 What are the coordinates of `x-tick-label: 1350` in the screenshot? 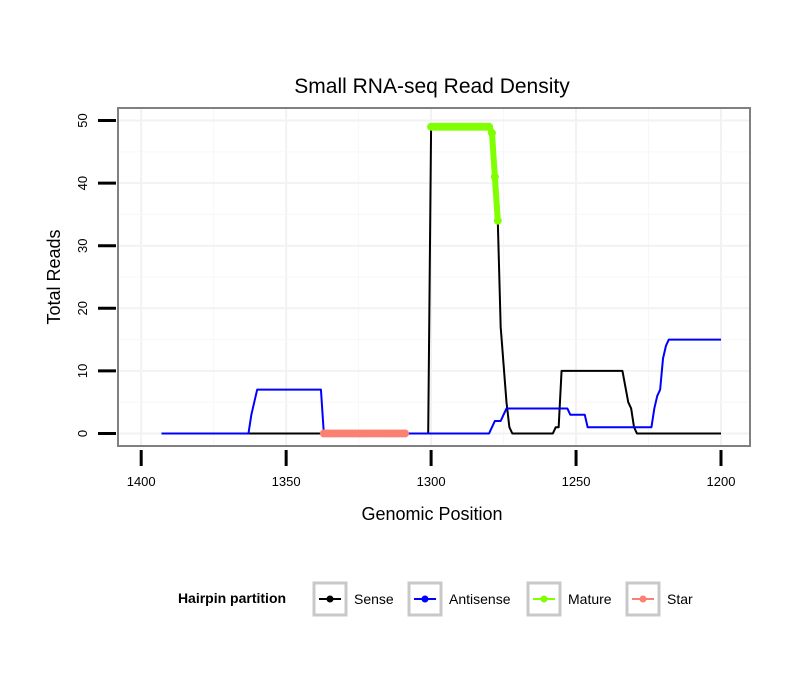 It's located at (286, 481).